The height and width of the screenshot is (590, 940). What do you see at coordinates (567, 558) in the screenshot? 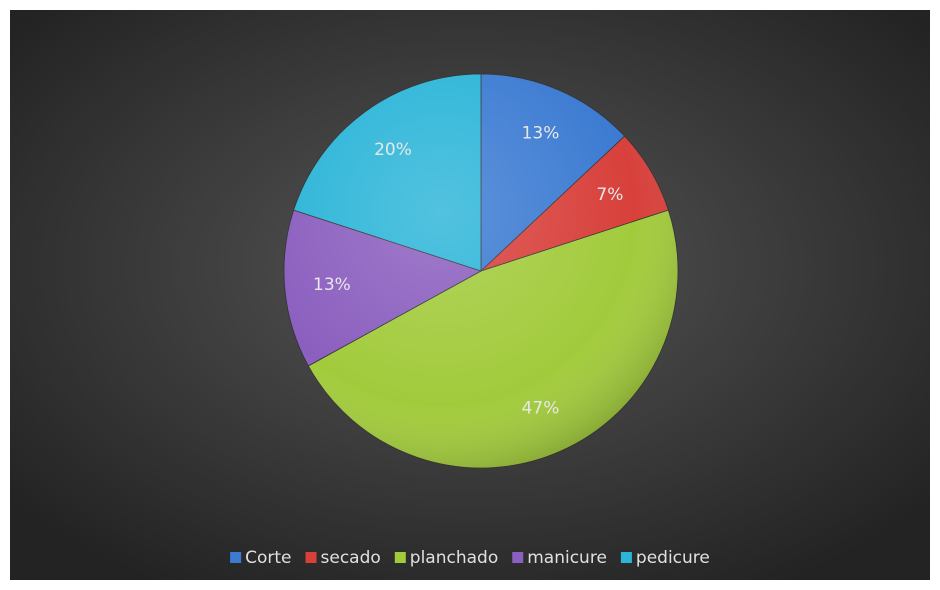
I see `legend-label: manicure` at bounding box center [567, 558].